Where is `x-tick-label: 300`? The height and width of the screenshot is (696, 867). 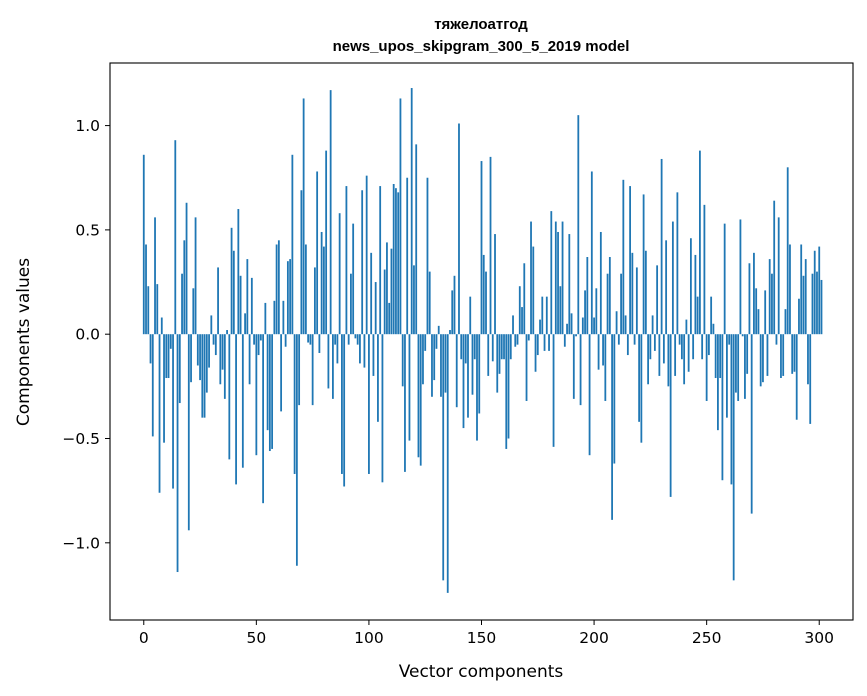
x-tick-label: 300 is located at coordinates (819, 638).